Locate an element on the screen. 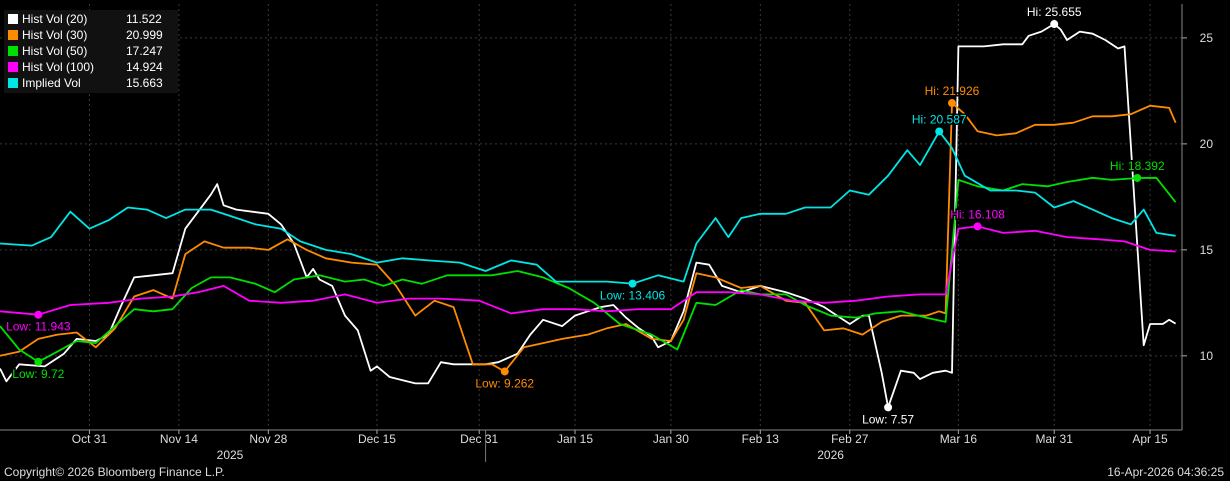 This screenshot has width=1230, height=481. x-tick-label: Nov 28 is located at coordinates (268, 439).